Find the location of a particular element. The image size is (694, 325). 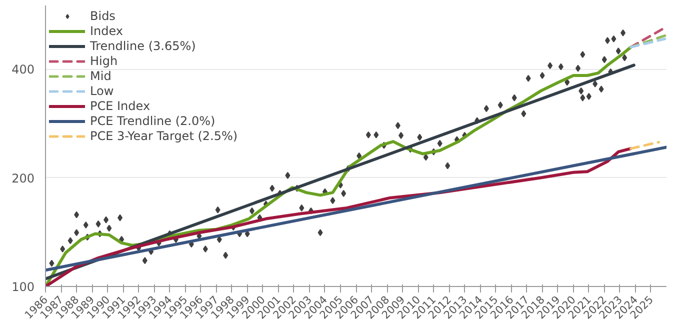

y-tick-label: 400 is located at coordinates (23, 69).